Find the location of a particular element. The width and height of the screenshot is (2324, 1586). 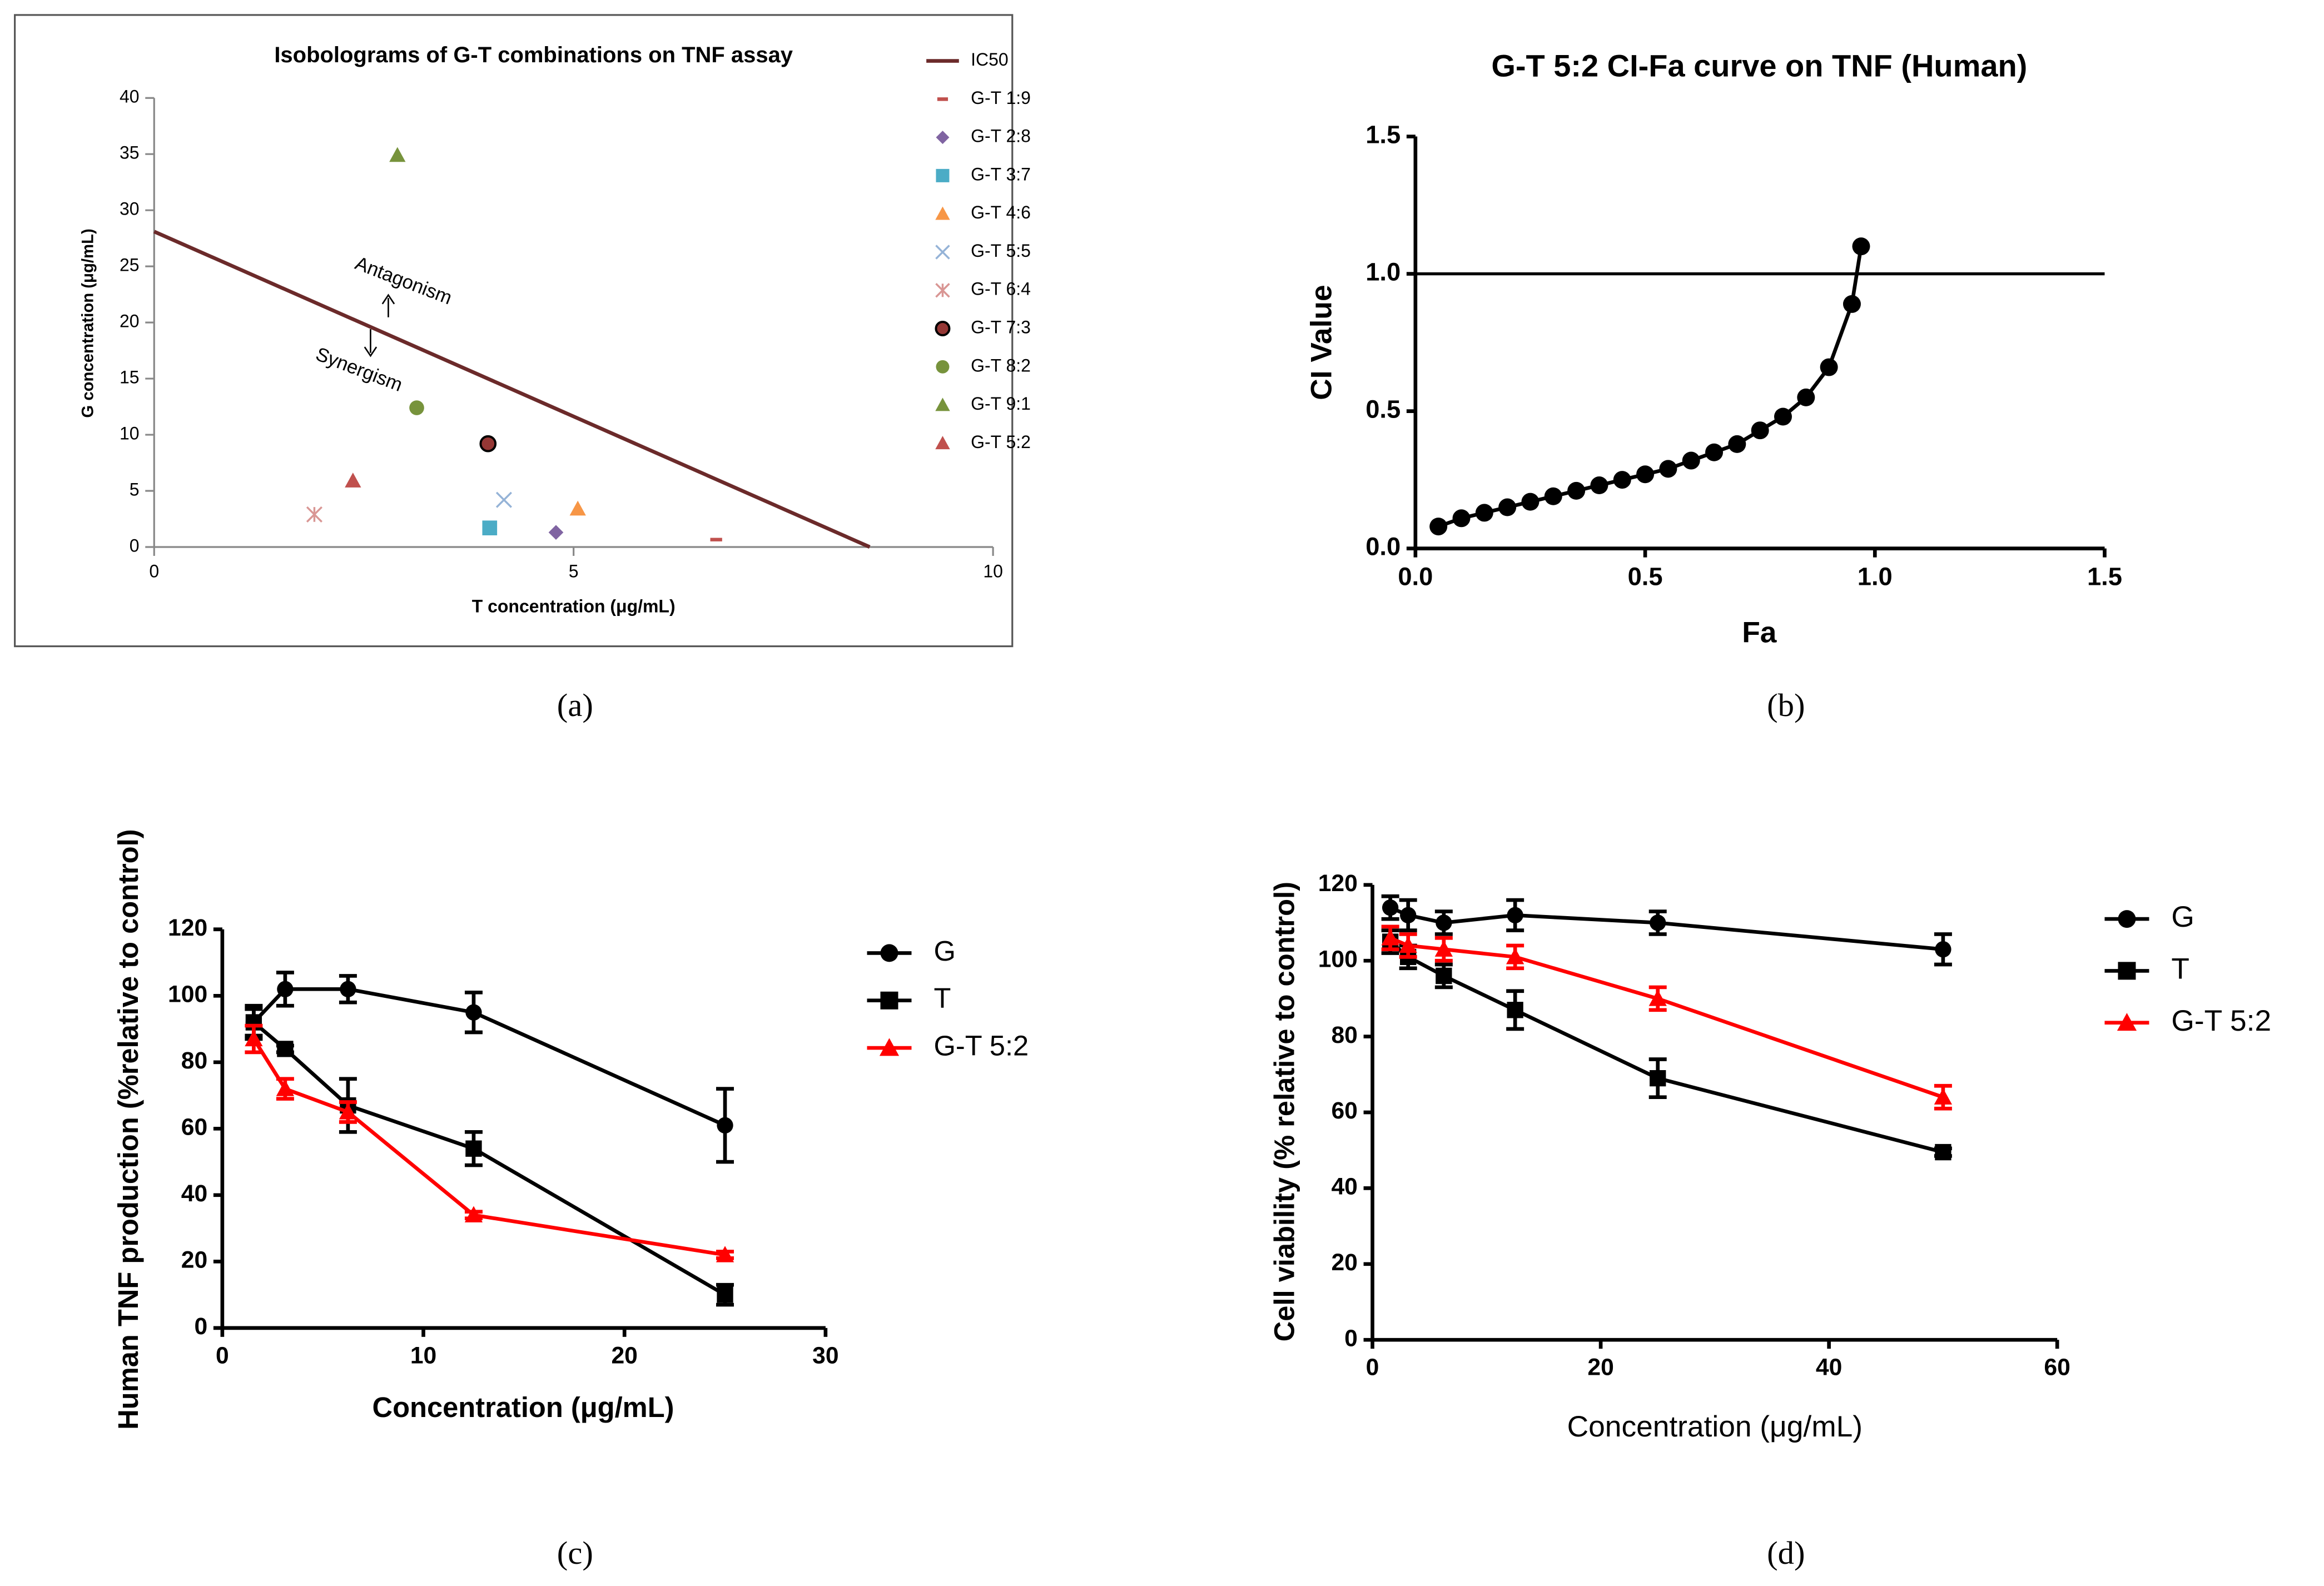

y-tick-label: 120 is located at coordinates (187, 927).